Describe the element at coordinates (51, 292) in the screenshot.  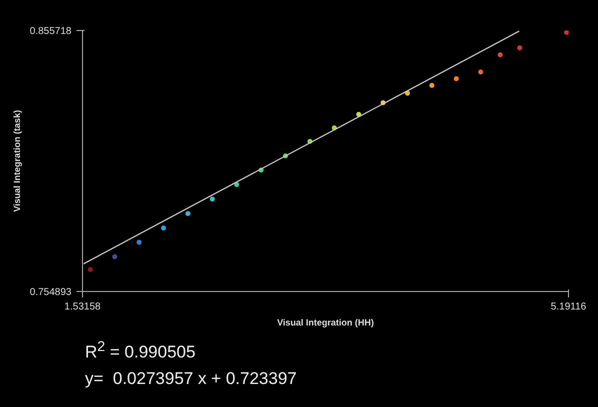
I see `y-tick-label: 0.754893` at that location.